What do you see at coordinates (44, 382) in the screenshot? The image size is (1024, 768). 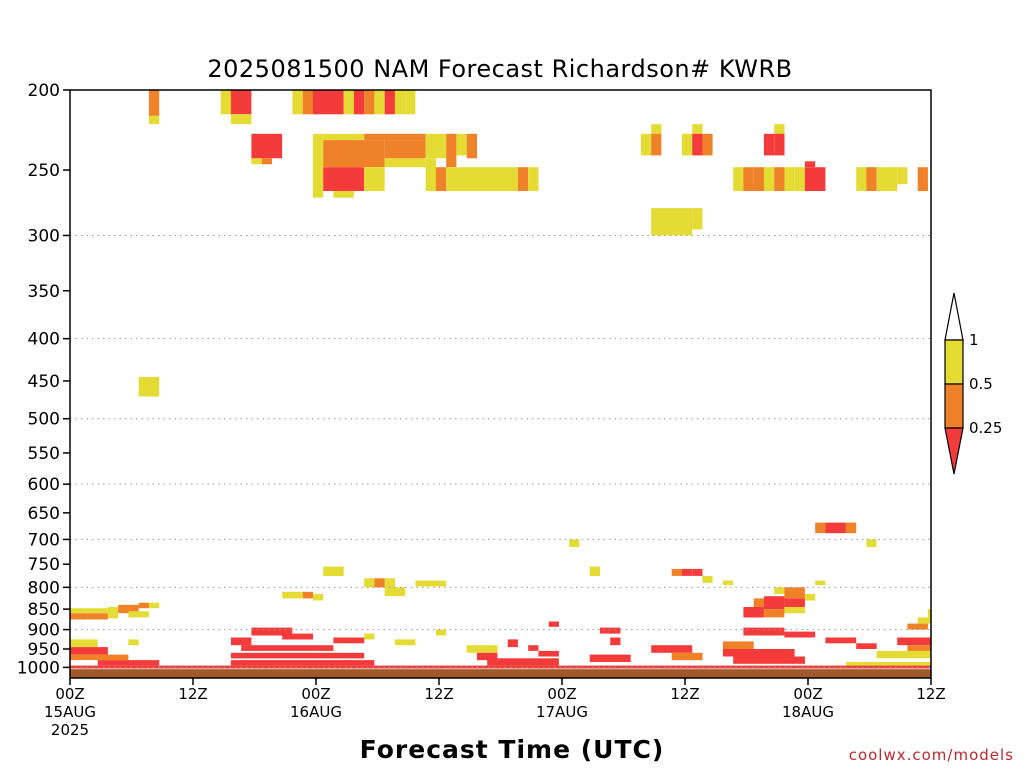 I see `y-tick-label: 450` at bounding box center [44, 382].